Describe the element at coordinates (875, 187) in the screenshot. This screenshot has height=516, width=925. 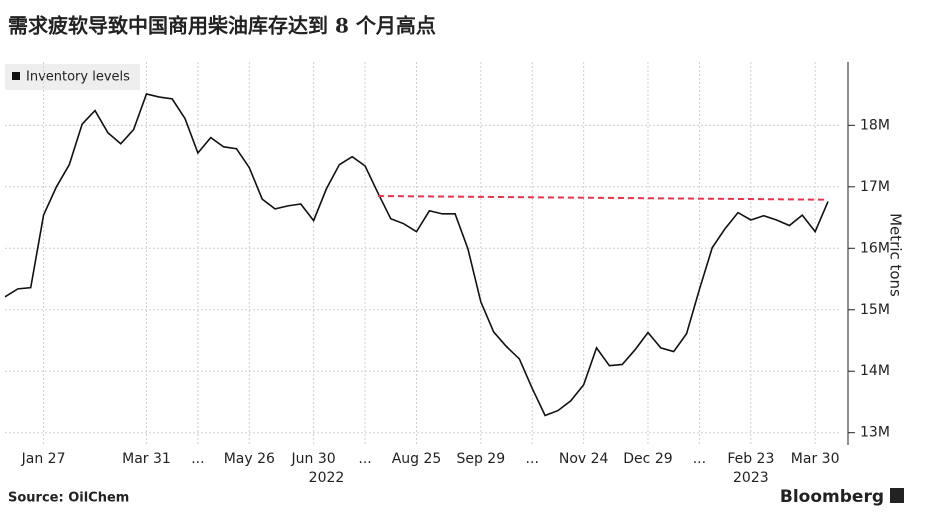
I see `y-tick-label: 17M` at that location.